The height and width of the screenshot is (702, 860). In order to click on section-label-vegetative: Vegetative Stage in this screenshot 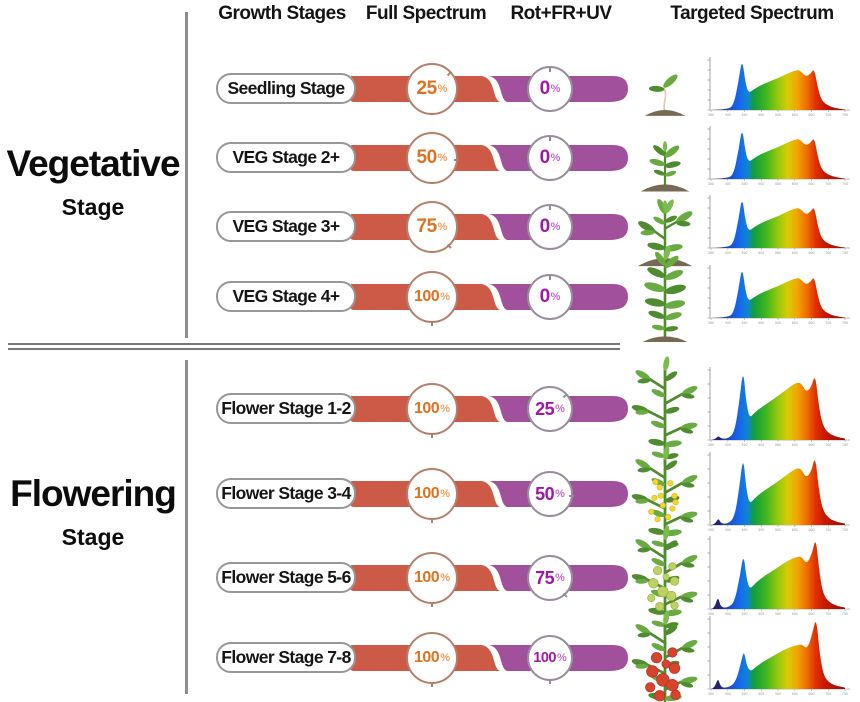, I will do `click(93, 182)`.